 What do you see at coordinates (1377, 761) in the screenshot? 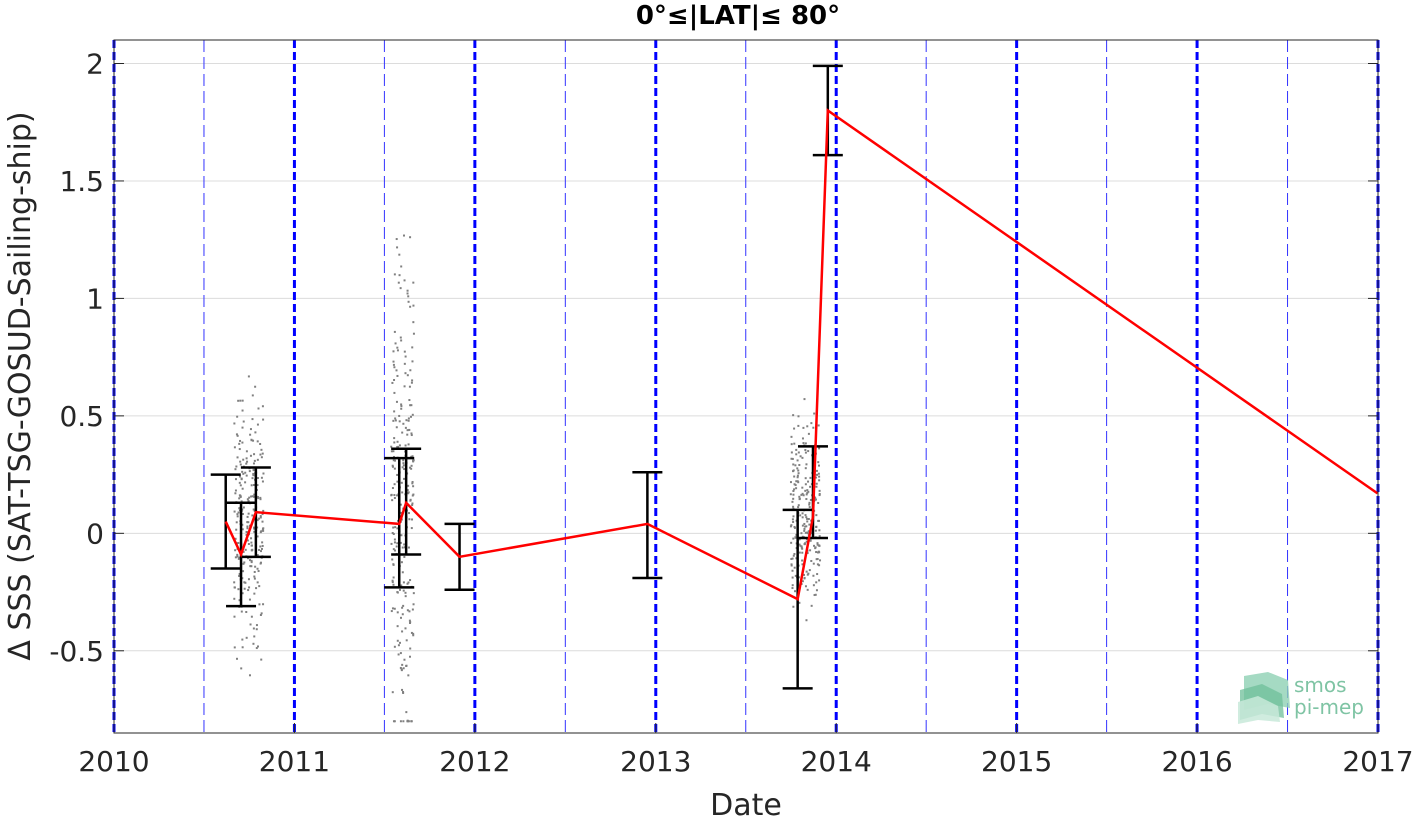
I see `x-tick-label: 2017` at bounding box center [1377, 761].